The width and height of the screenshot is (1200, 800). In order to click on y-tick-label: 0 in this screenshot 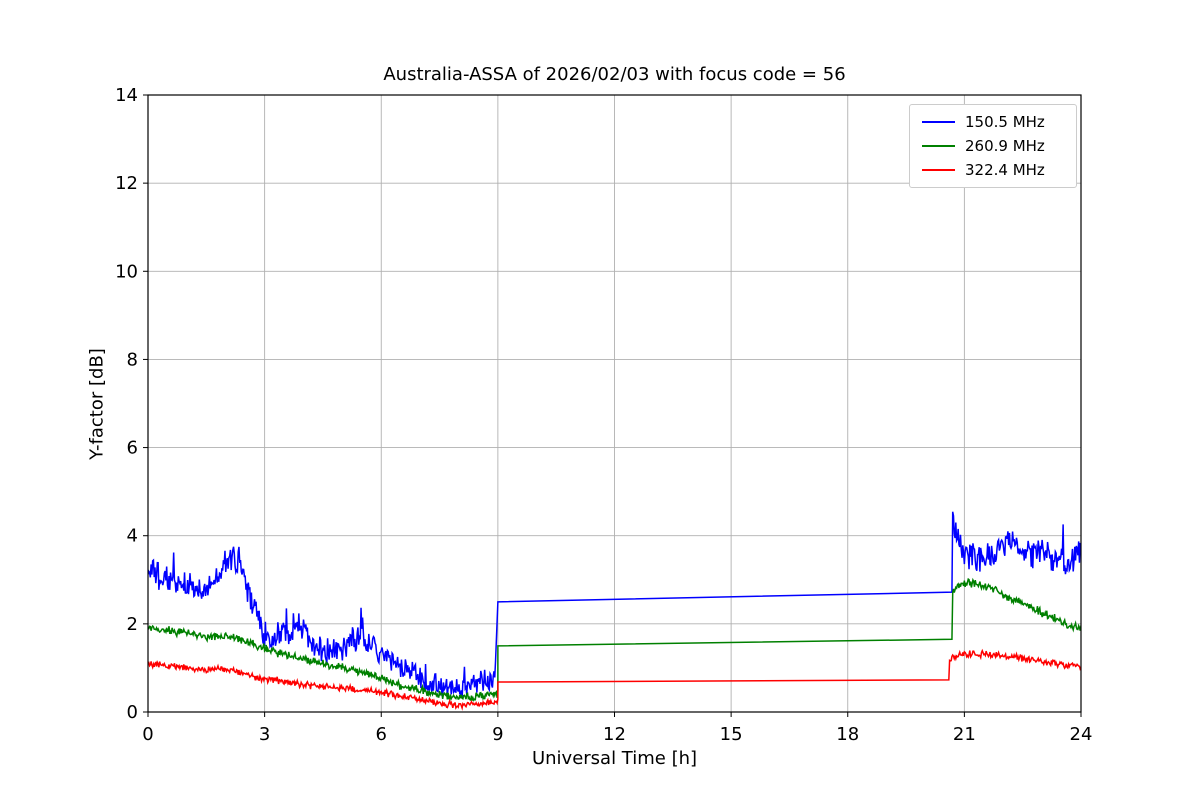, I will do `click(132, 712)`.